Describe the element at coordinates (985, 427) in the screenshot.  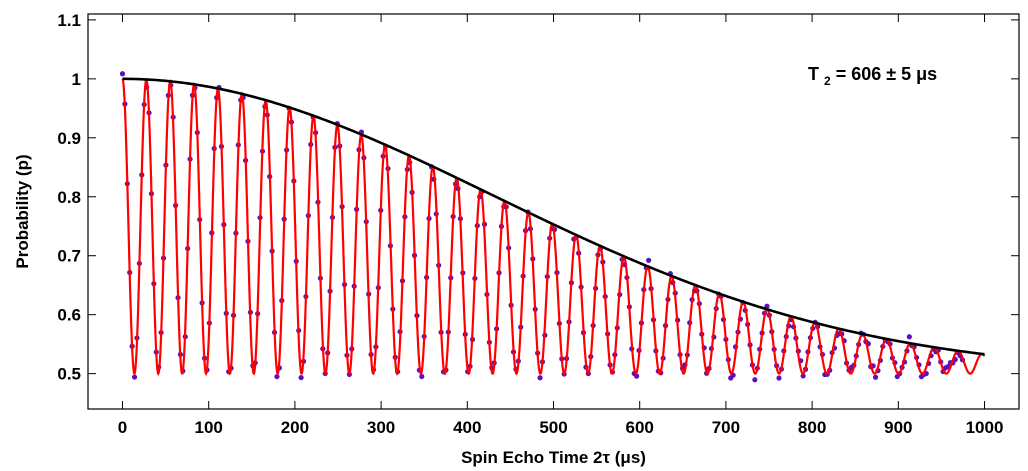
I see `x-tick-label: 1000` at that location.